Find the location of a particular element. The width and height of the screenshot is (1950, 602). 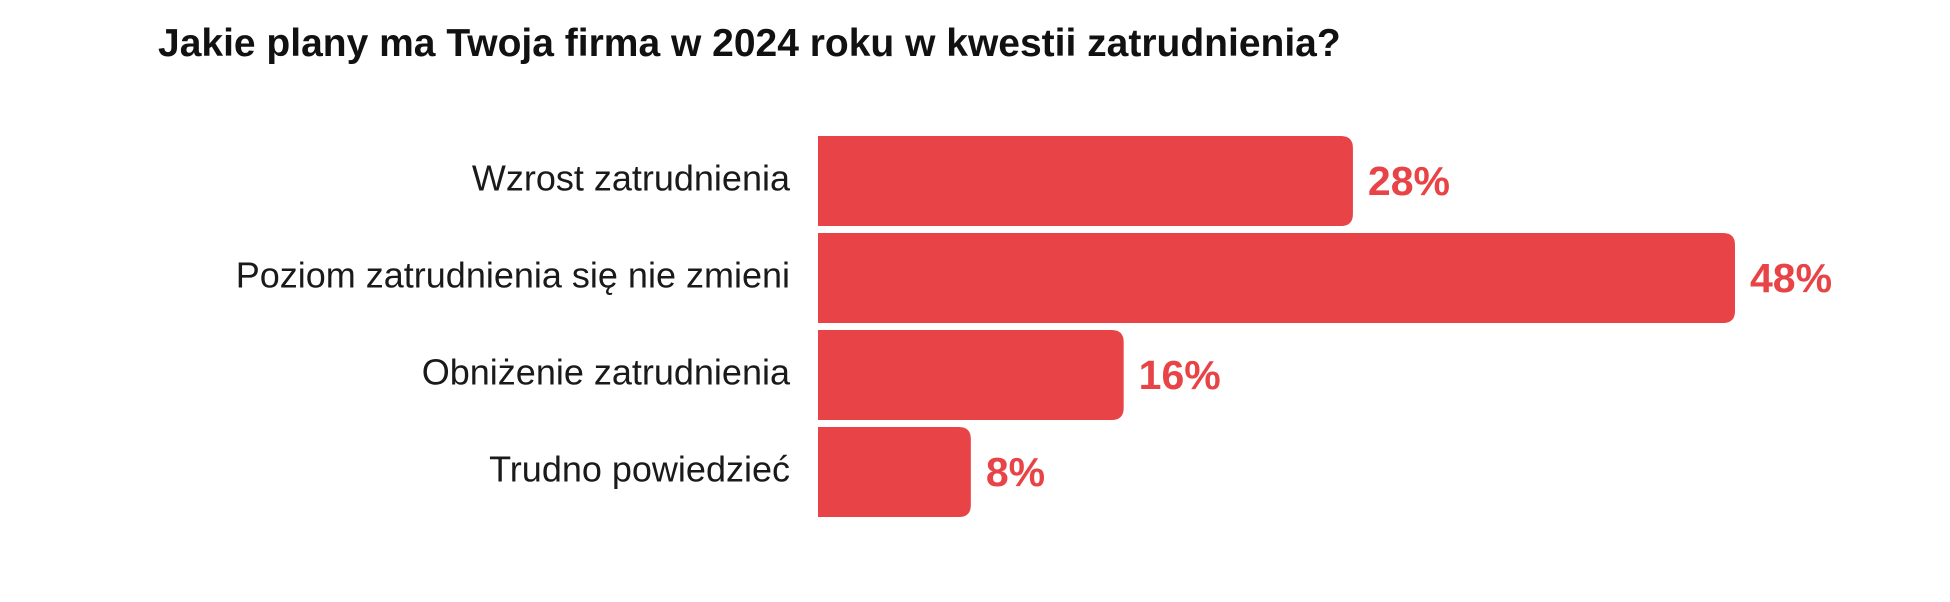

bar-row: Wzrost zatrudnienia 28% is located at coordinates (961, 181).